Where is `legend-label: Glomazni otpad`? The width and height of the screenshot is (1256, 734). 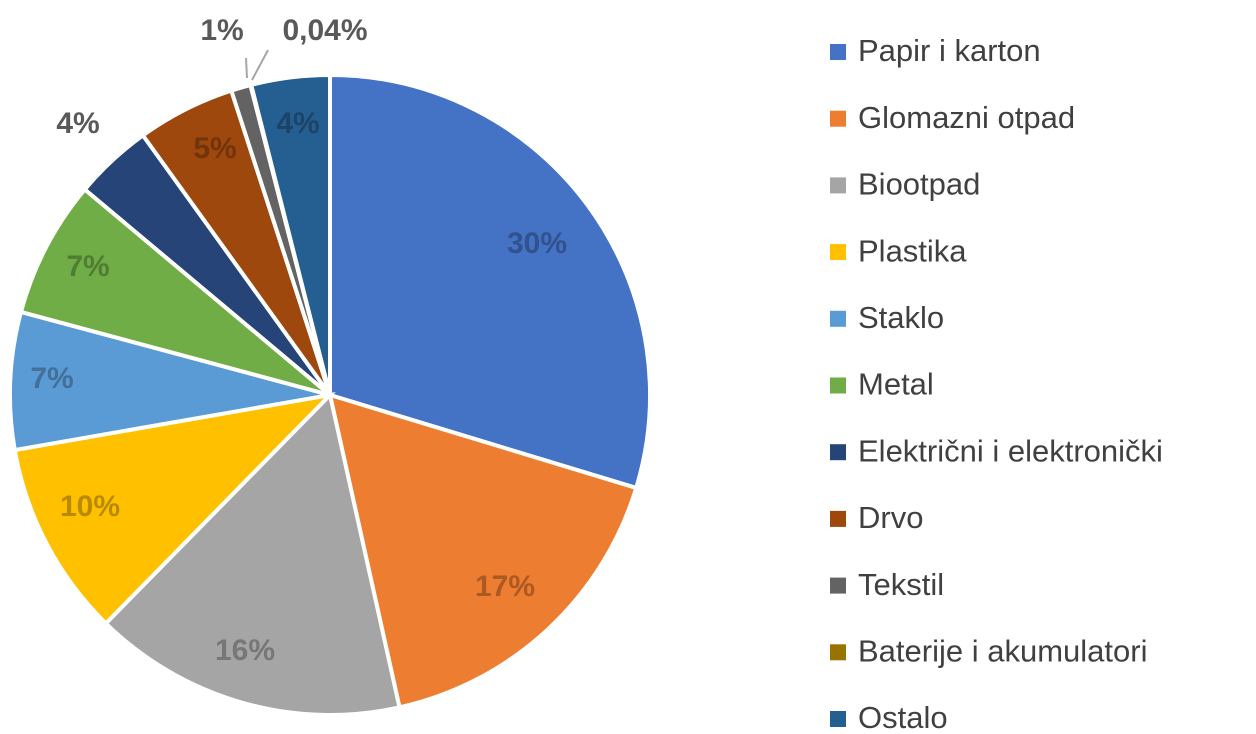
legend-label: Glomazni otpad is located at coordinates (966, 117).